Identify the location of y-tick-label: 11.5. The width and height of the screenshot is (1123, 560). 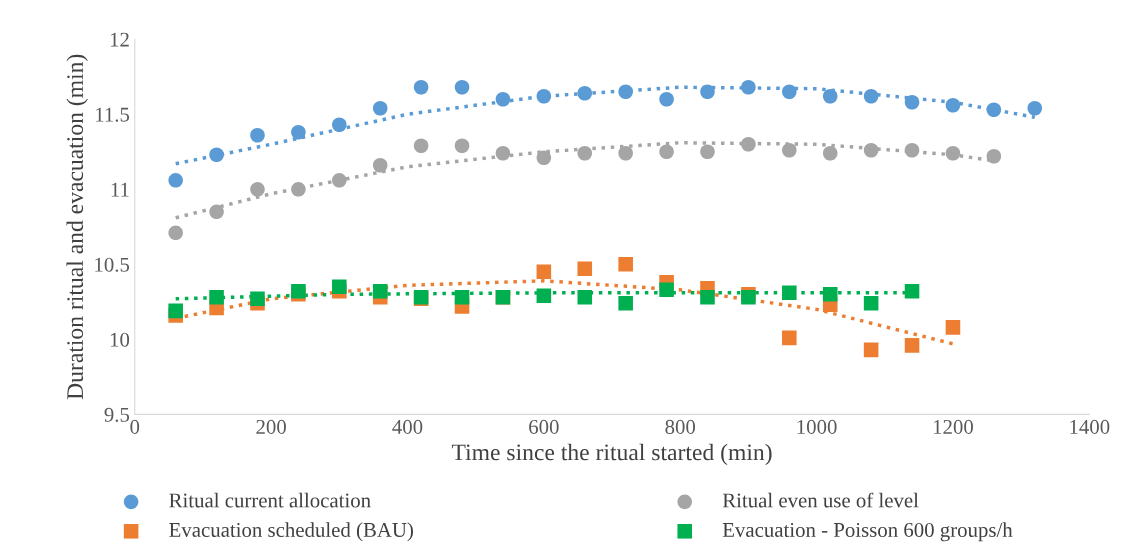
(113, 114).